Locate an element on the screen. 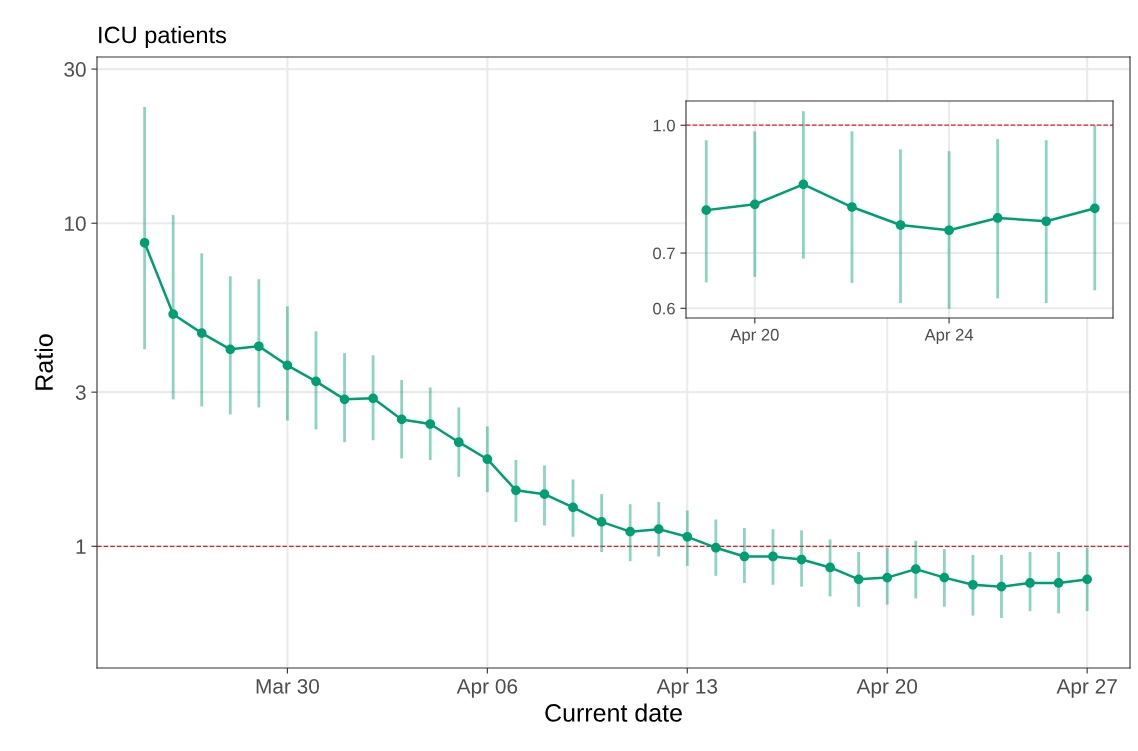 The width and height of the screenshot is (1138, 751). y-tick-label: 3 is located at coordinates (80, 392).